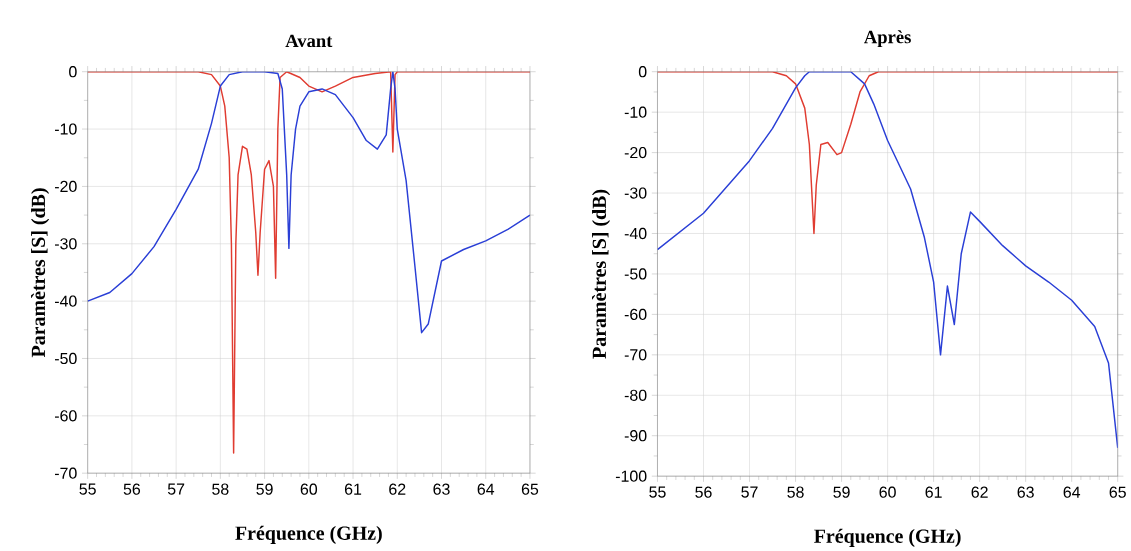 The width and height of the screenshot is (1131, 551). What do you see at coordinates (631, 476) in the screenshot?
I see `y-tick-label: -100` at bounding box center [631, 476].